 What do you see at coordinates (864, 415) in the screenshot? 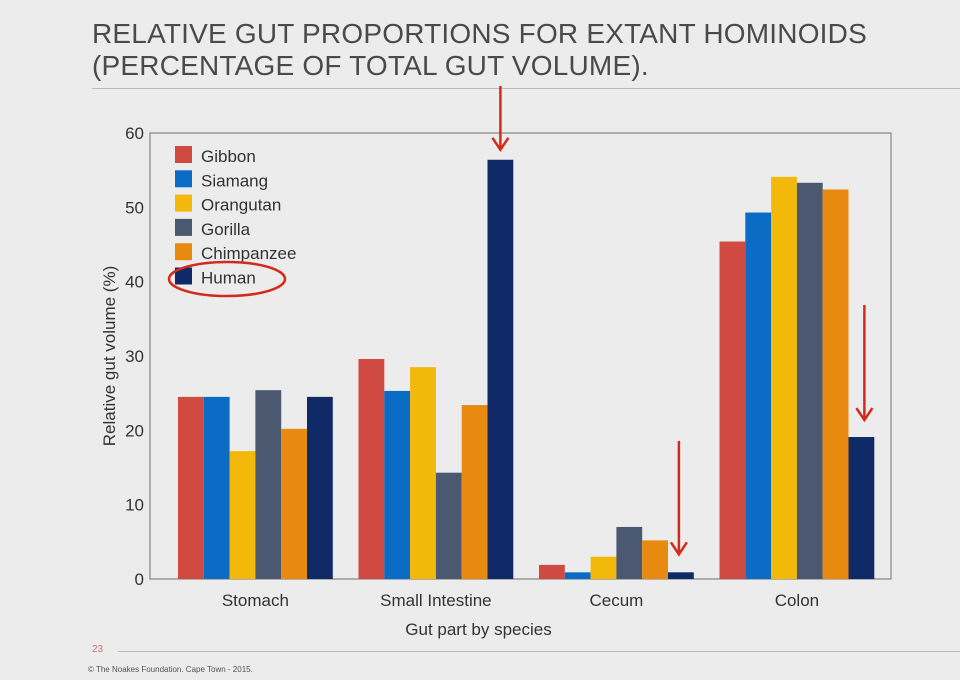
I see `arrow-icon-colon-head` at bounding box center [864, 415].